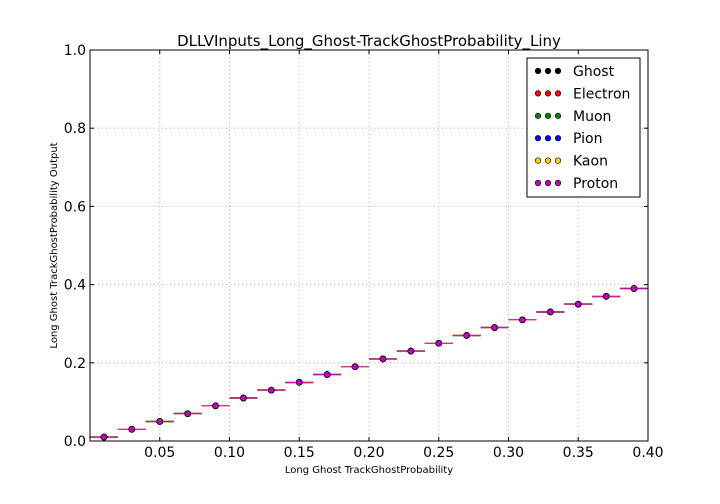 The width and height of the screenshot is (720, 504). Describe the element at coordinates (299, 453) in the screenshot. I see `x-tick-label: 0.15` at that location.